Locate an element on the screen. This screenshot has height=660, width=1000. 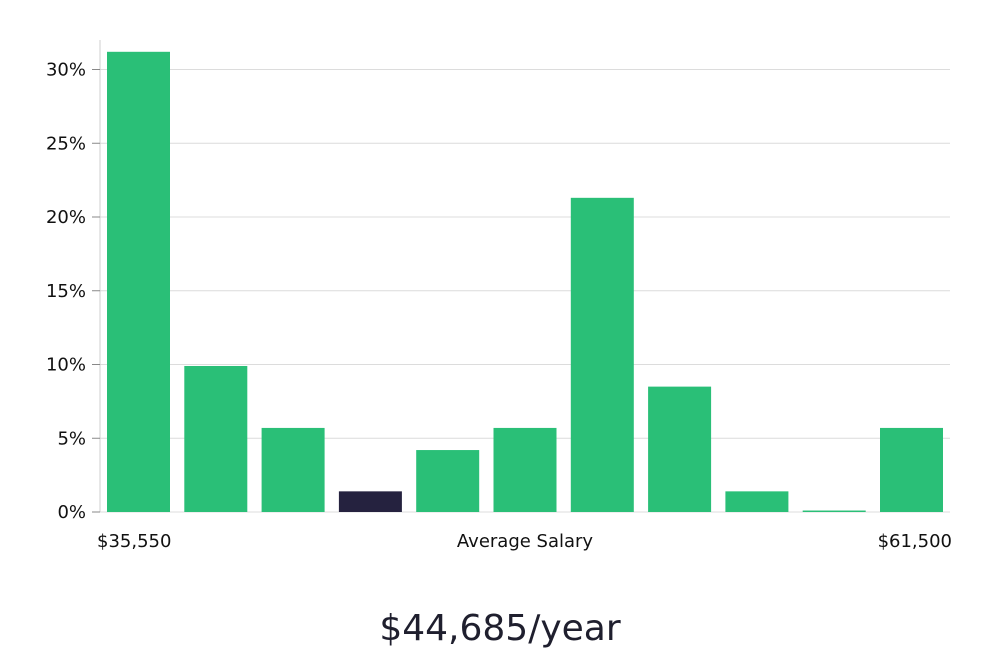
y-axis-ticks: 0% 5% 10% 15% 20% 25% 30% is located at coordinates (73, 291).